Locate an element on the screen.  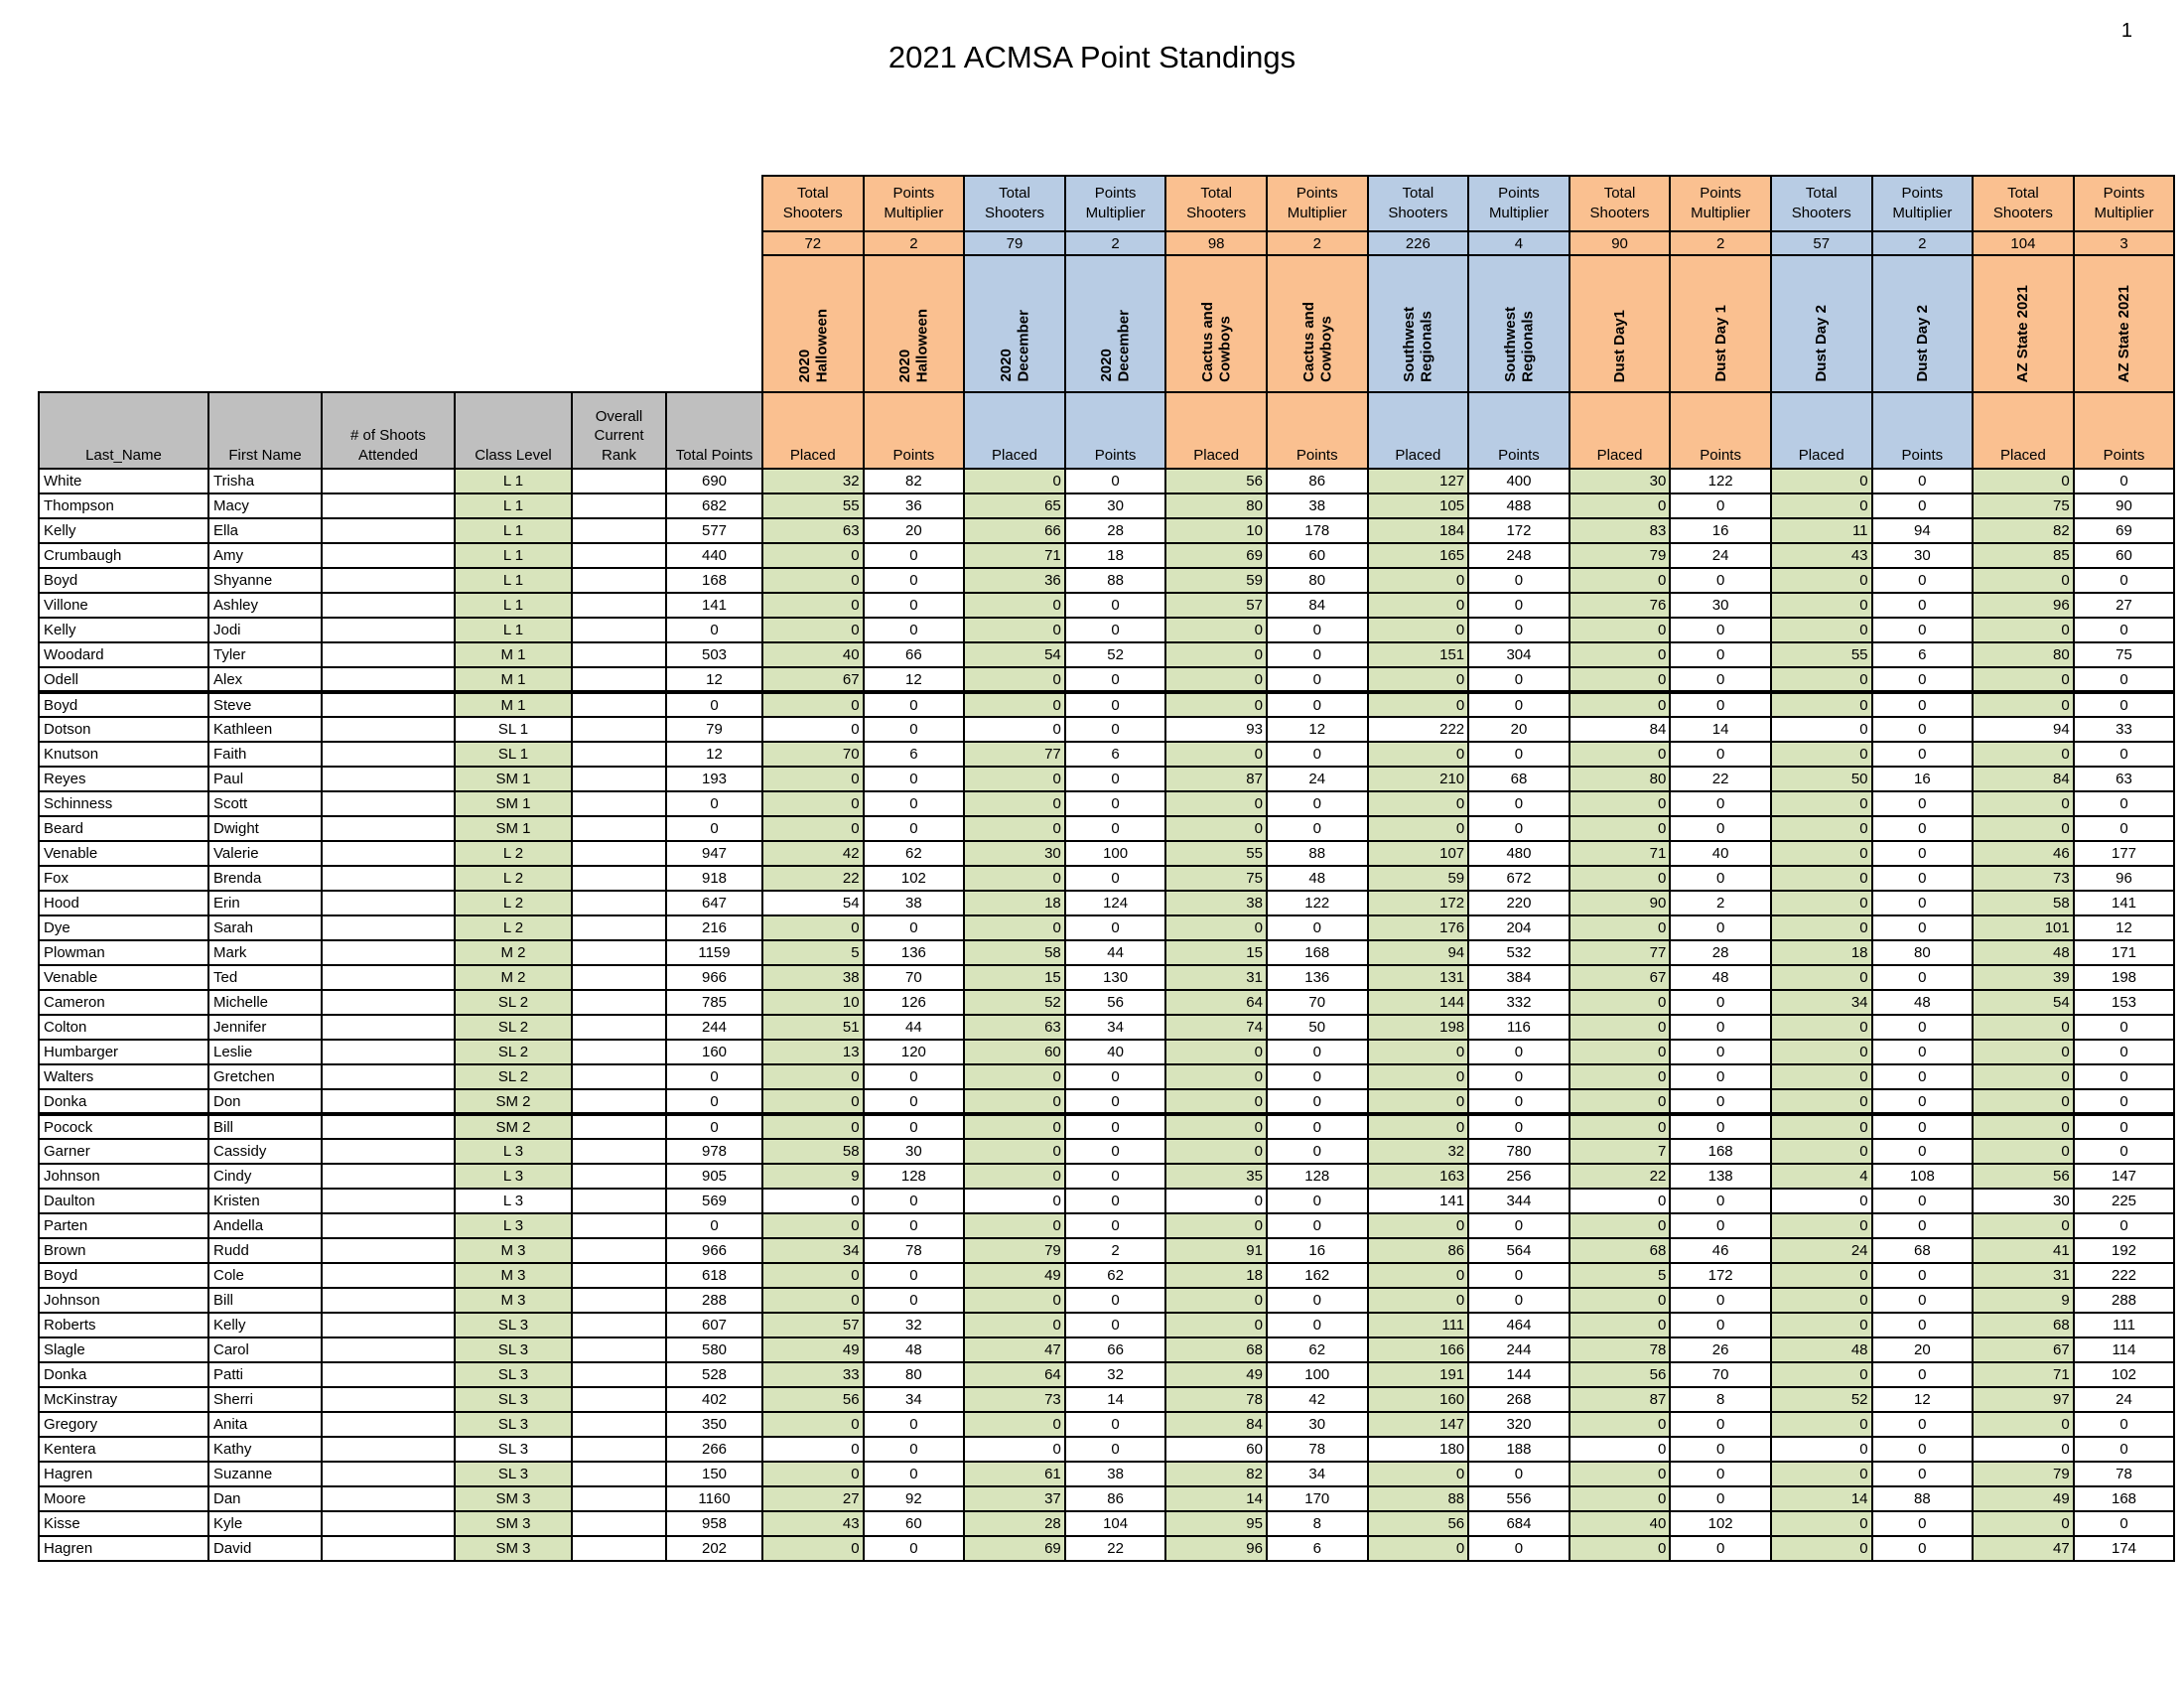
cell-placed: 35 is located at coordinates (1216, 1176).